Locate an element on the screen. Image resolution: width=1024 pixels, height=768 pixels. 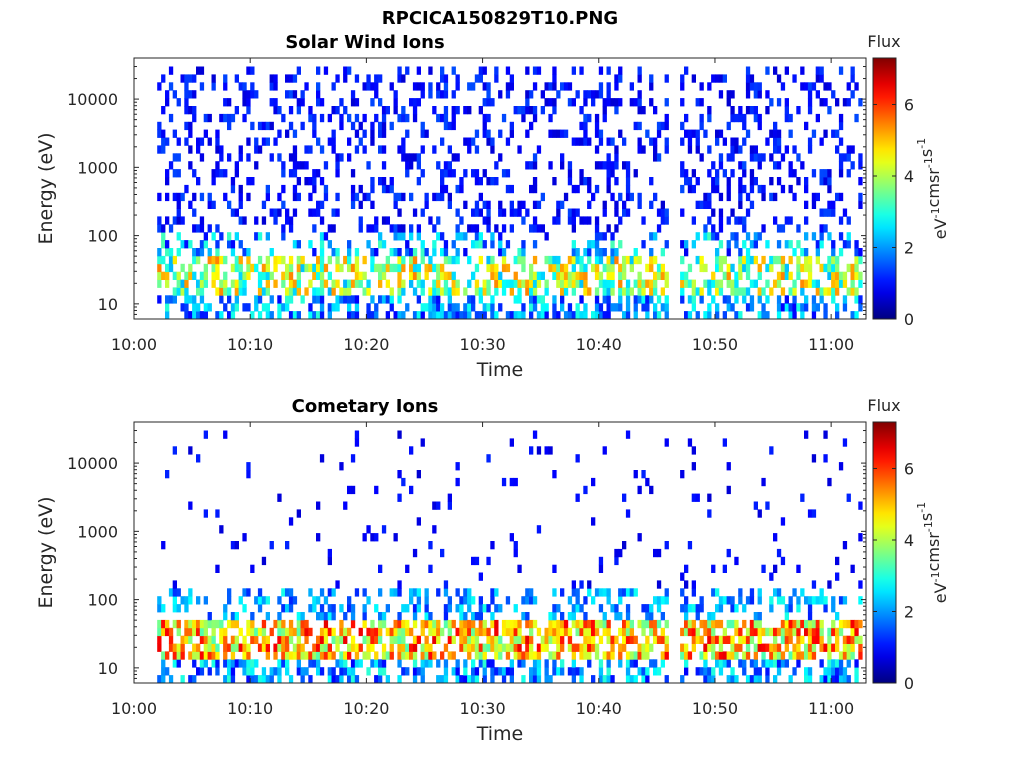
panel-title: Cometary Ions is located at coordinates (365, 406).